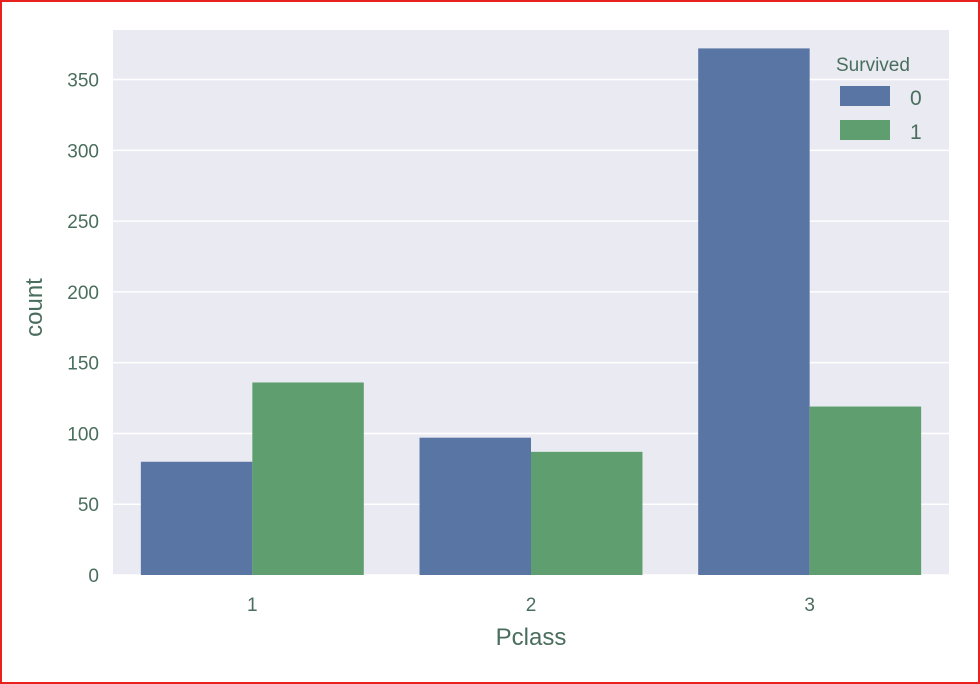  What do you see at coordinates (83, 364) in the screenshot?
I see `y-tick-label: 150` at bounding box center [83, 364].